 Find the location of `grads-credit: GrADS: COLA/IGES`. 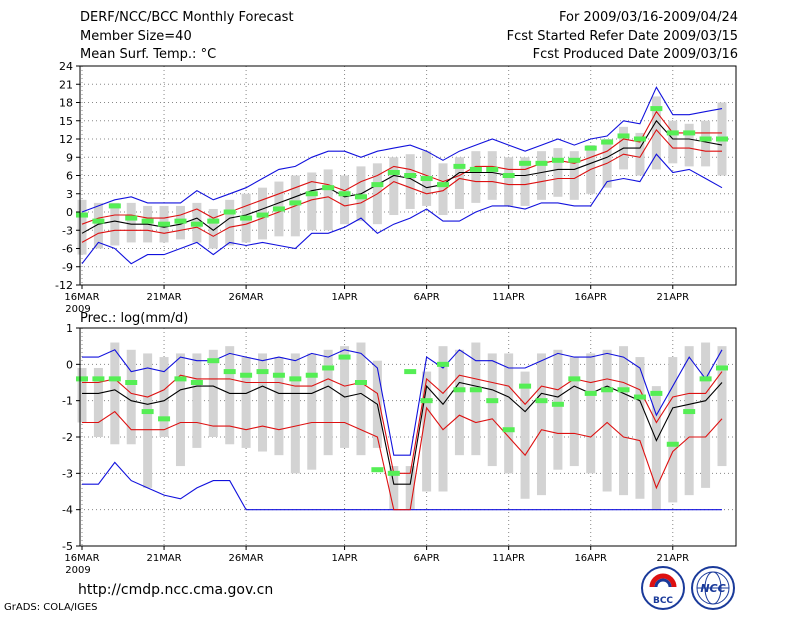

grads-credit: GrADS: COLA/IGES is located at coordinates (51, 607).